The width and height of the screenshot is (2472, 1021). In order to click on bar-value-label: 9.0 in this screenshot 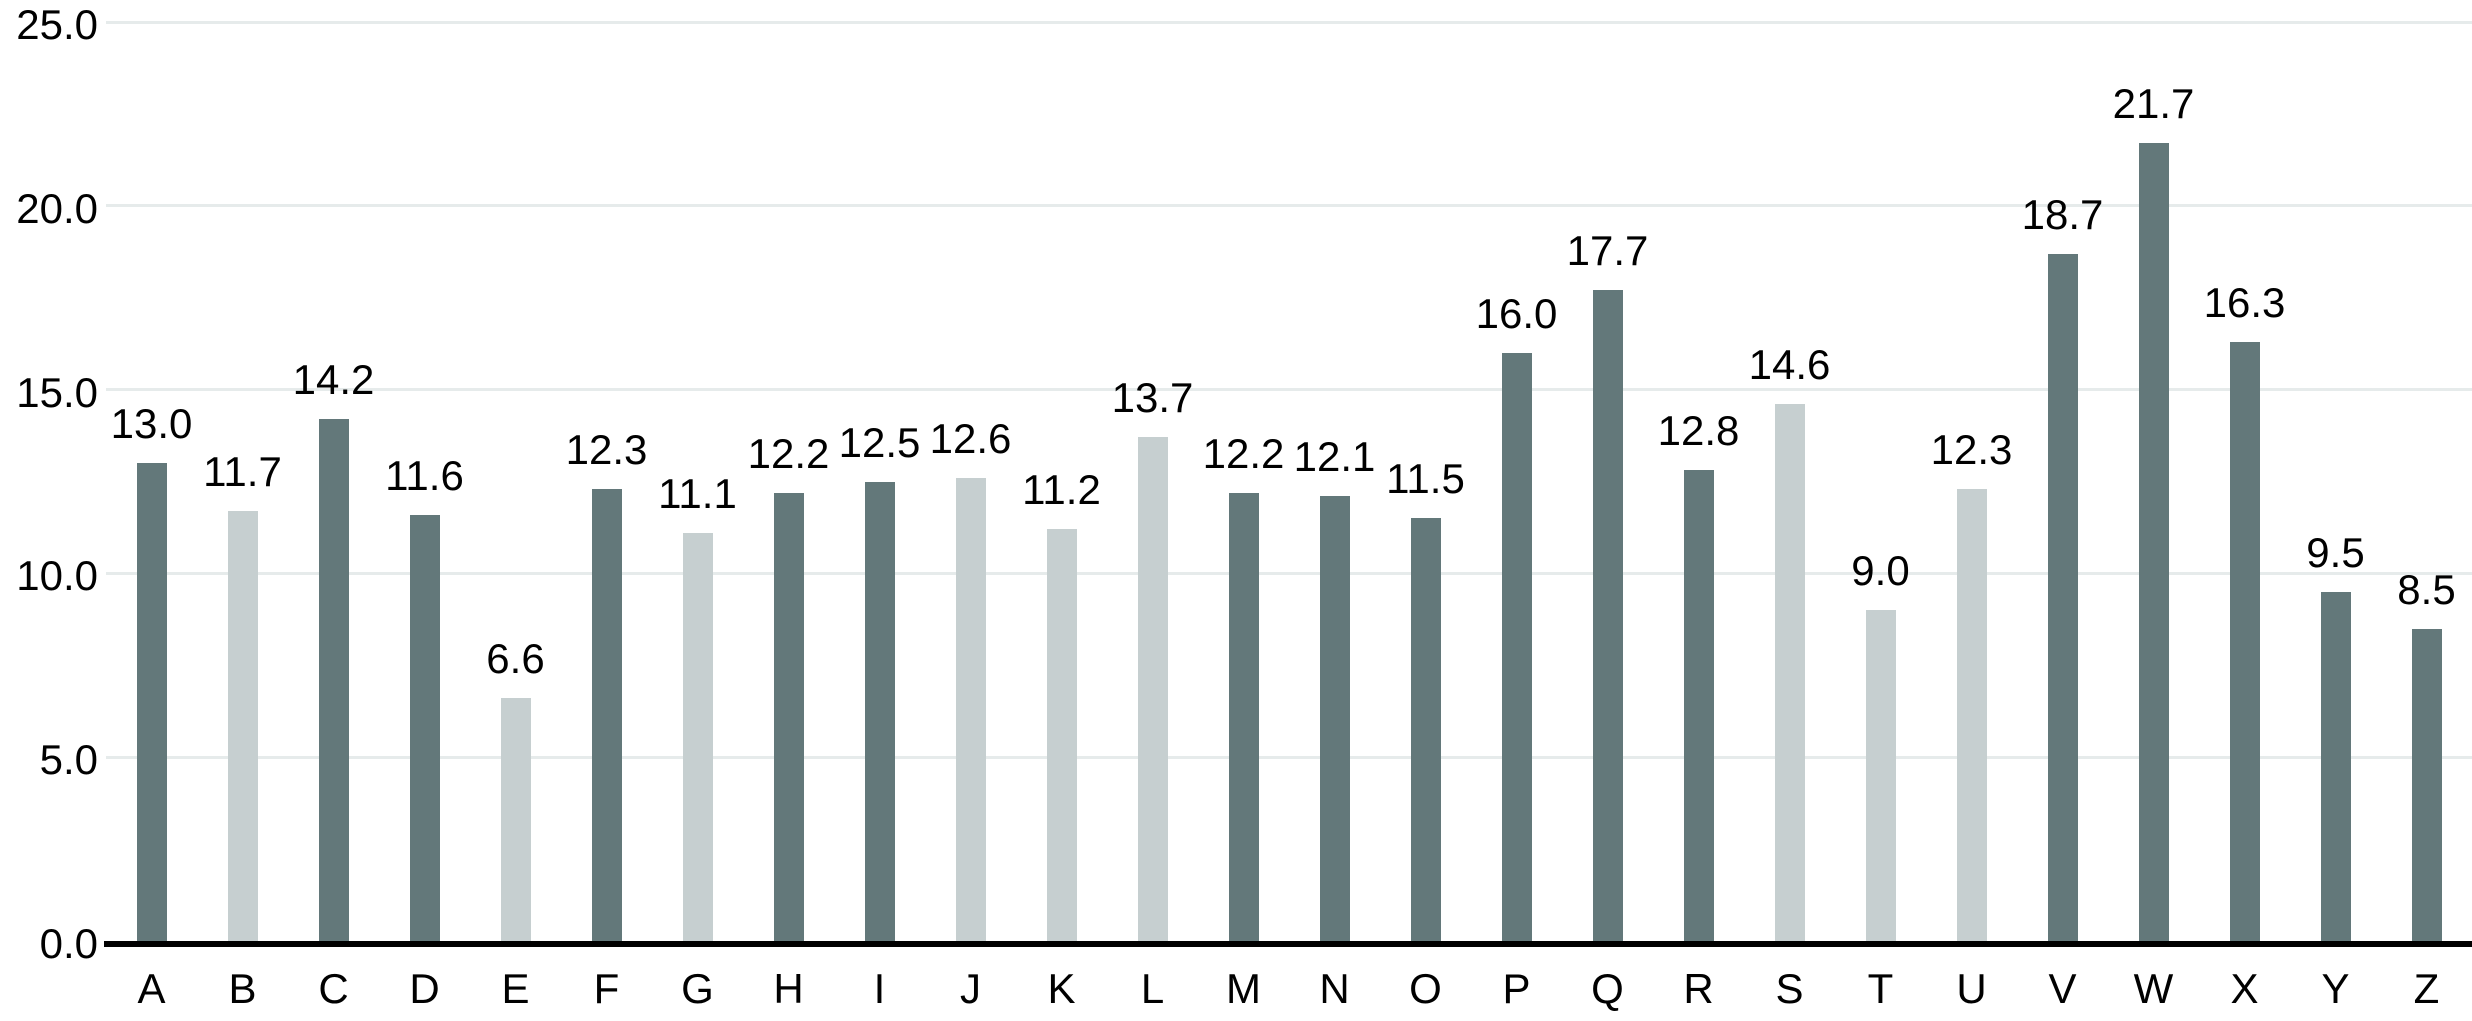, I will do `click(1880, 571)`.